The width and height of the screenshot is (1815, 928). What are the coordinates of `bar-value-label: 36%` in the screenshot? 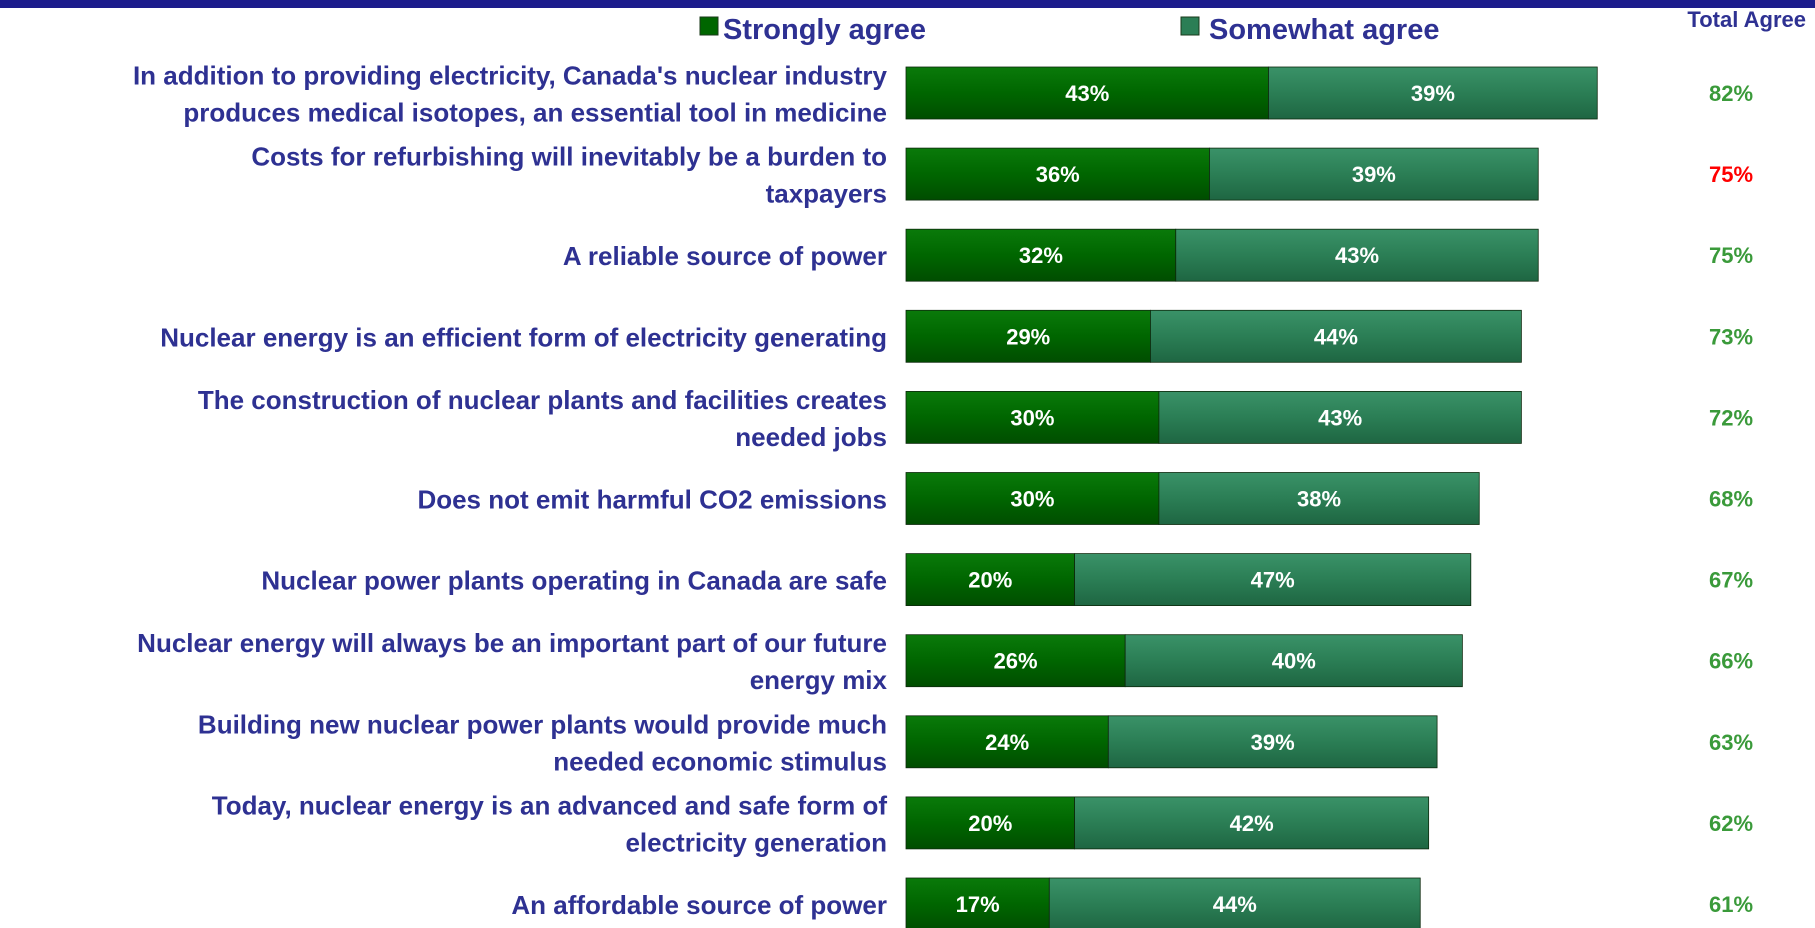 It's located at (1058, 174).